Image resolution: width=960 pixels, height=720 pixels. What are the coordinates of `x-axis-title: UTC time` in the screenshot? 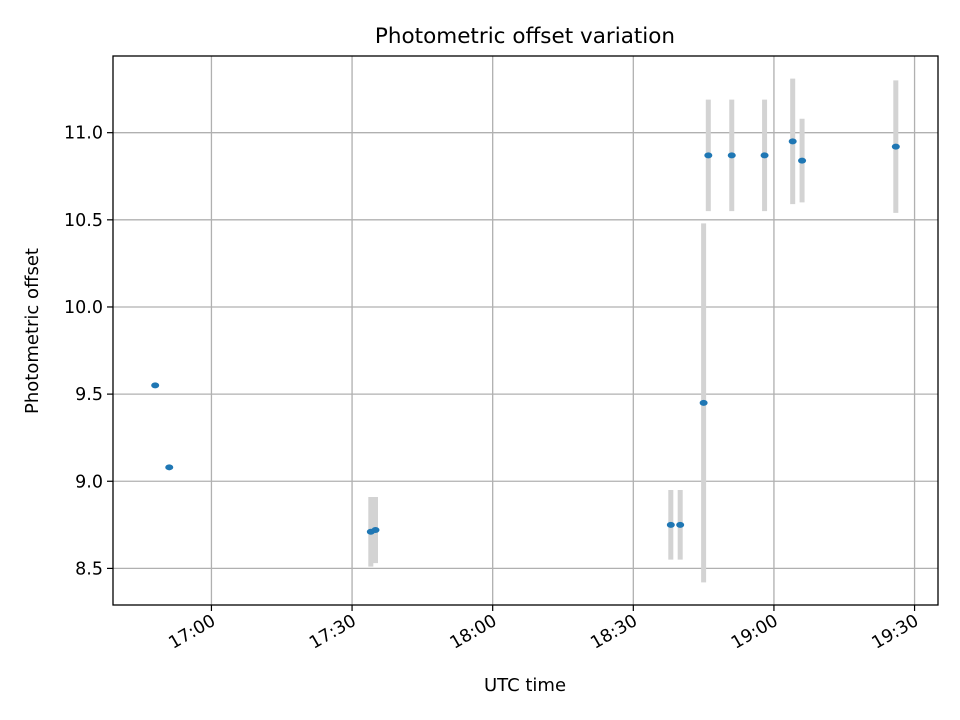 It's located at (525, 685).